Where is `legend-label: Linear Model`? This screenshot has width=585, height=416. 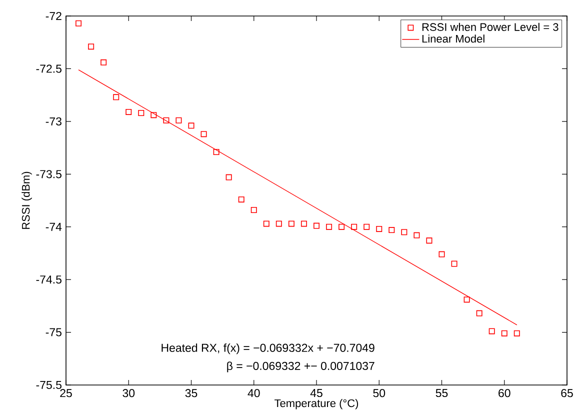
legend-label: Linear Model is located at coordinates (453, 38).